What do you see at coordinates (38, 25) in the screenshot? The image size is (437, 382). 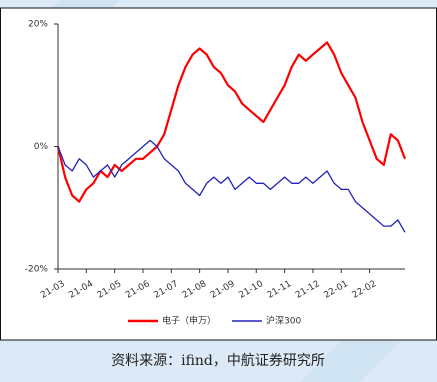 I see `y-tick-label: 20%` at bounding box center [38, 25].